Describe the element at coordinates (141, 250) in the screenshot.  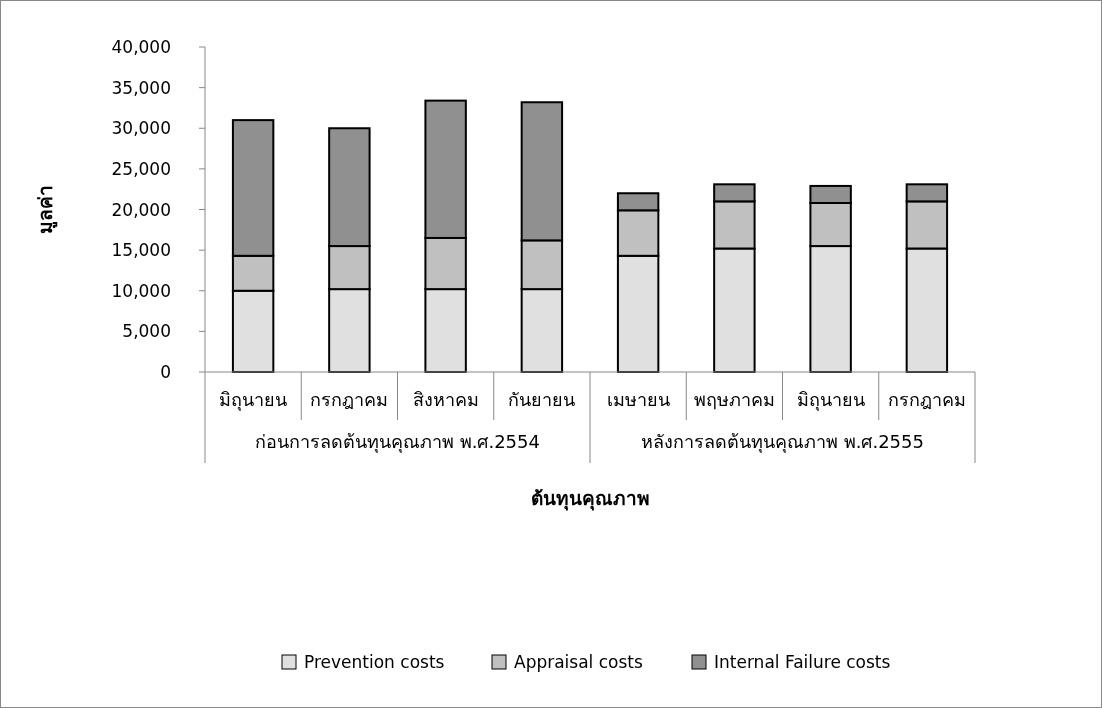
I see `y-tick-label: 15,000` at that location.